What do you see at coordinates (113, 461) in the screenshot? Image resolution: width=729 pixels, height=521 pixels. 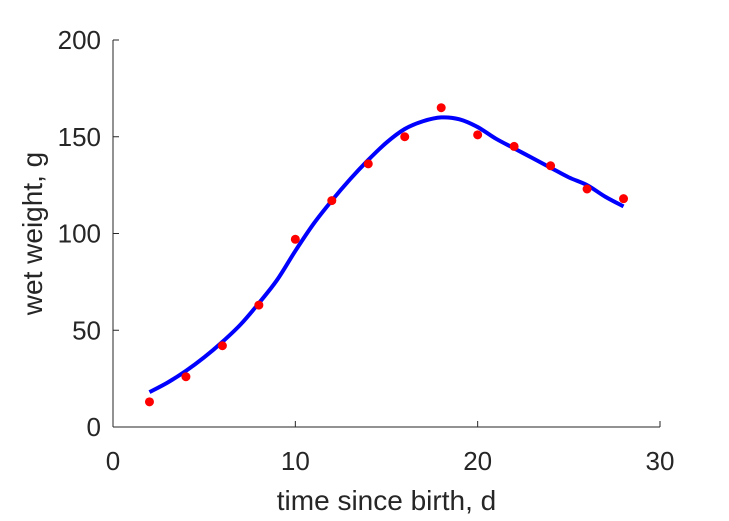 I see `x-tick-label: 0` at bounding box center [113, 461].